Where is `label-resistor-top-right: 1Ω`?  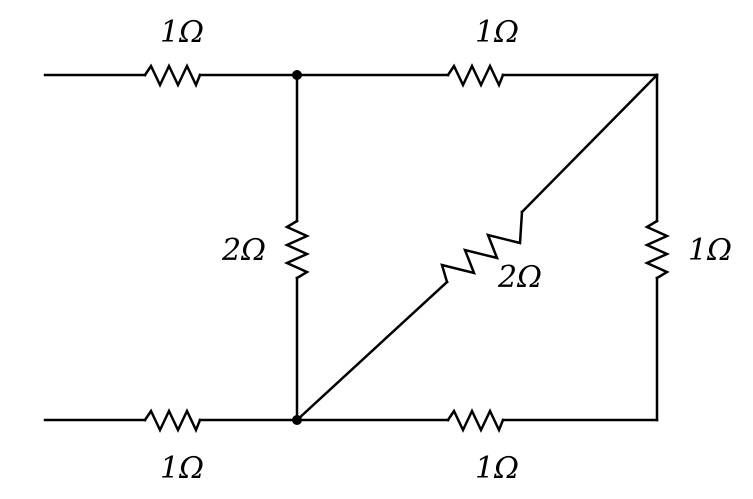
label-resistor-top-right: 1Ω is located at coordinates (497, 32).